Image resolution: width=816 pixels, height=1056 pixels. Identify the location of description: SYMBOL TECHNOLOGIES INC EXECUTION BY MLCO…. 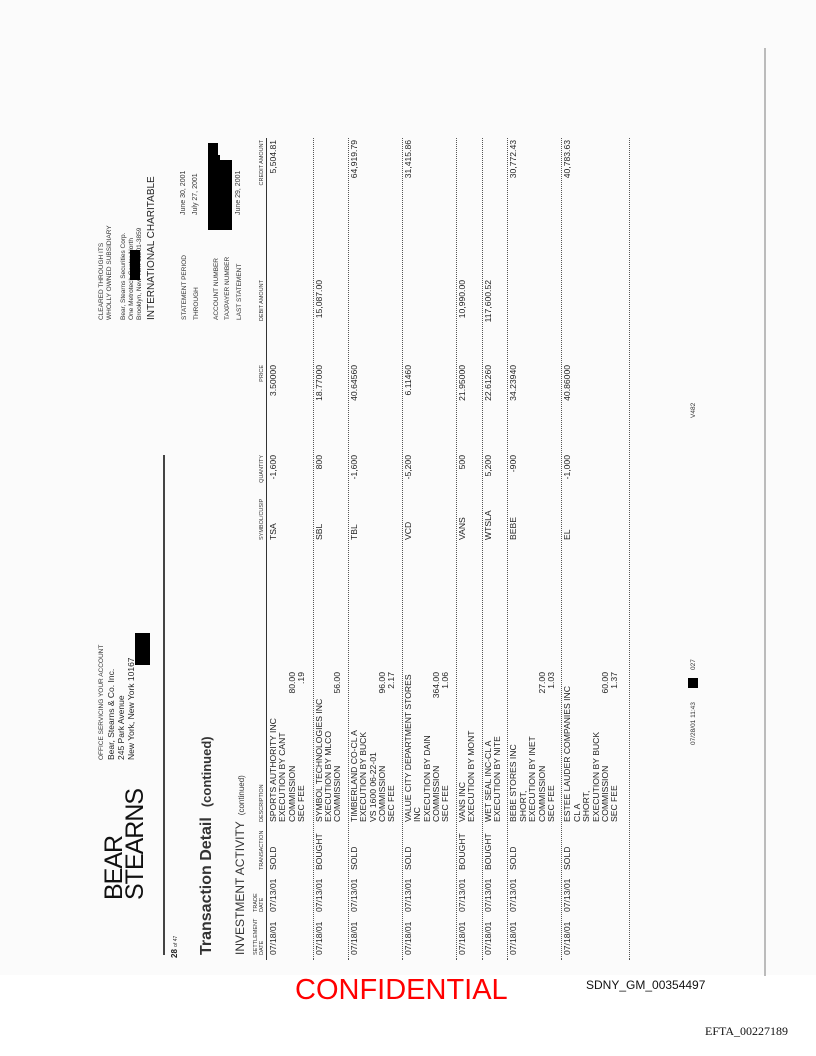
(328, 747).